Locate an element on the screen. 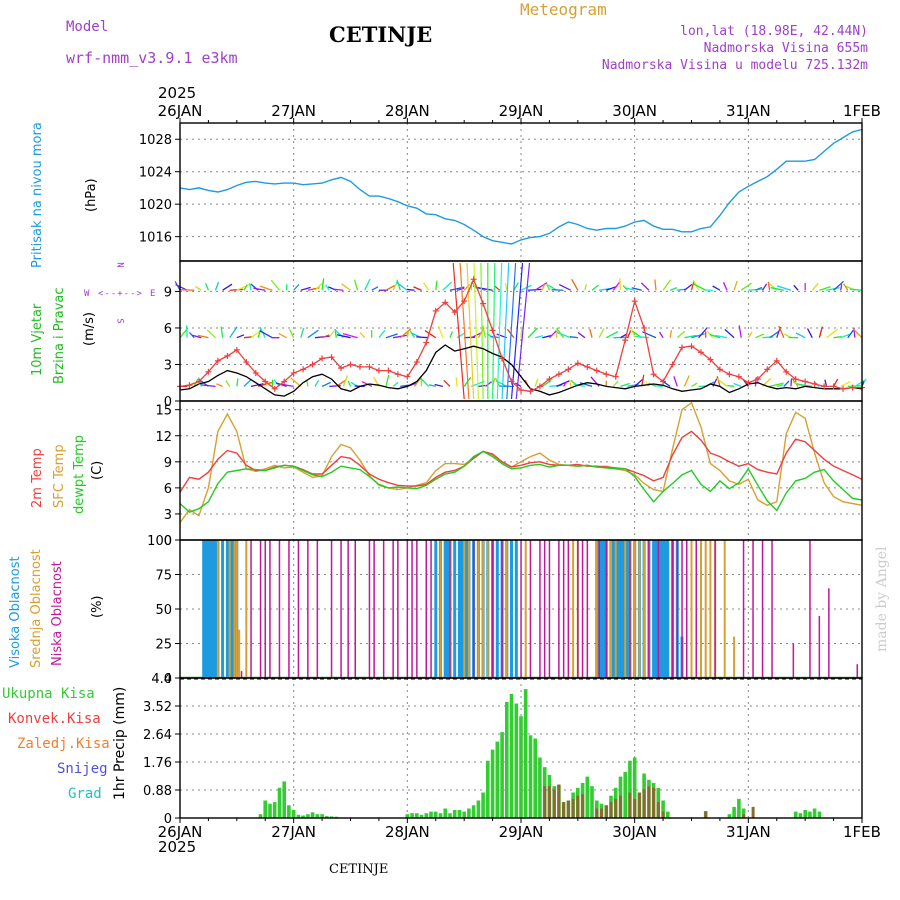  direction-key-arrows: <--+--> is located at coordinates (120, 294).